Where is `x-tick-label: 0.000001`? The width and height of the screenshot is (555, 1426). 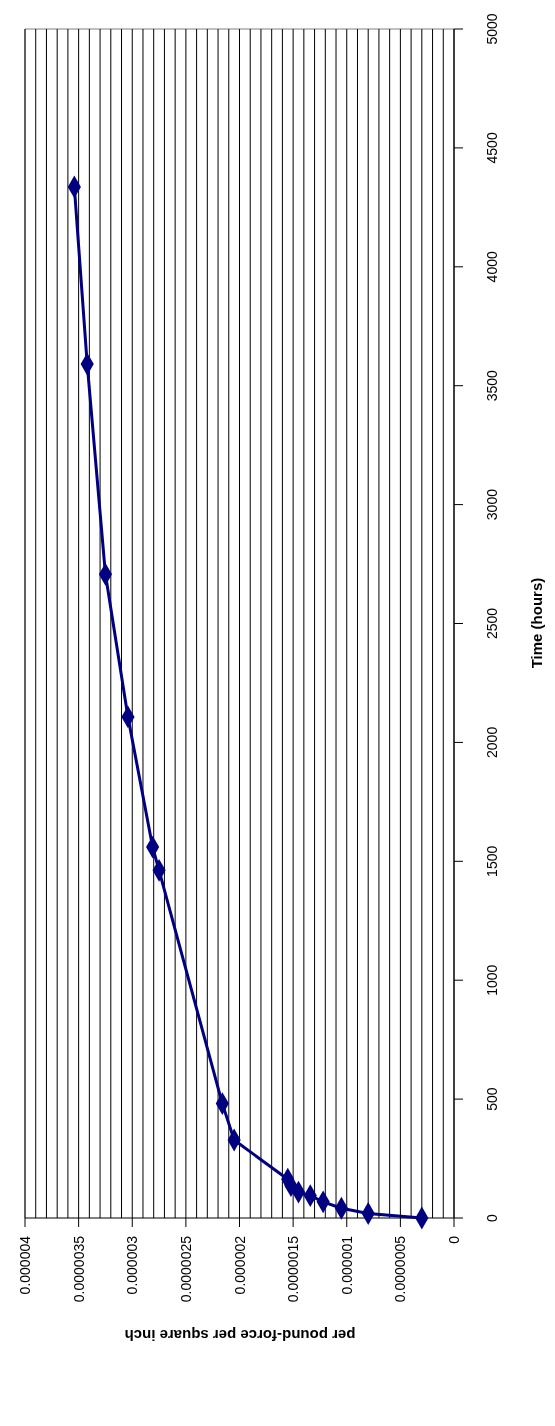
x-tick-label: 0.000001 is located at coordinates (346, 1265).